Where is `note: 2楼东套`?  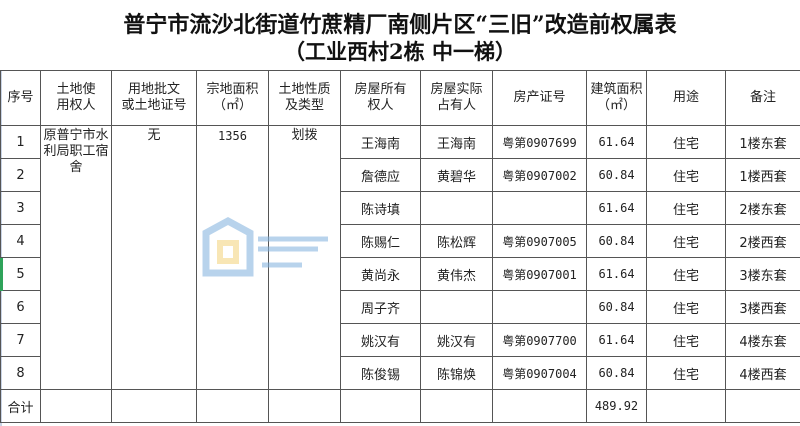 note: 2楼东套 is located at coordinates (762, 208).